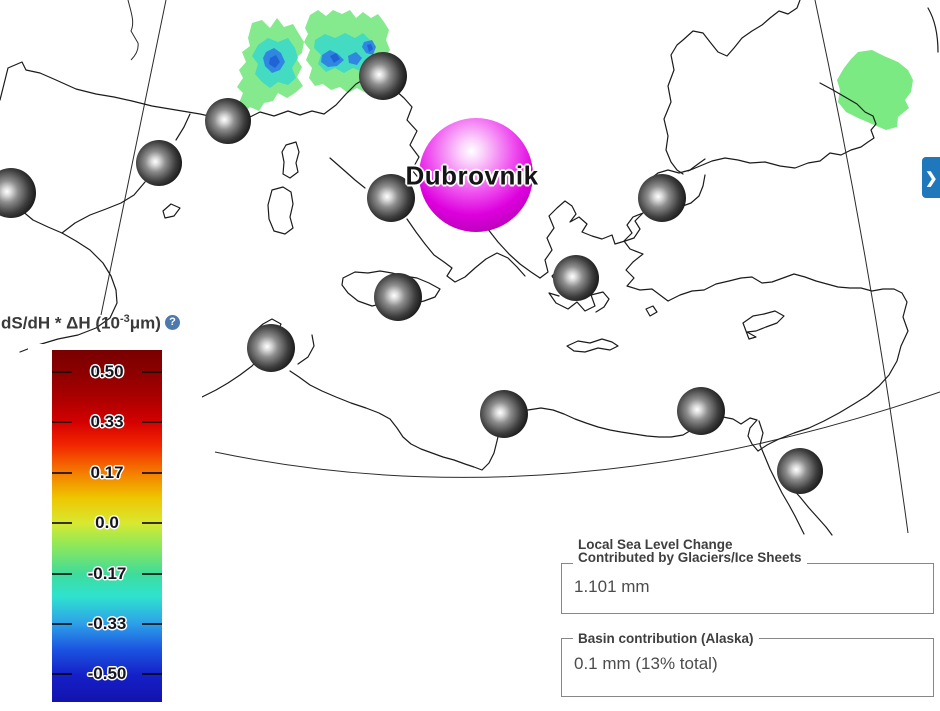 Image resolution: width=940 pixels, height=711 pixels. I want to click on basin-contribution-value: 0.1 mm (13% total), so click(646, 663).